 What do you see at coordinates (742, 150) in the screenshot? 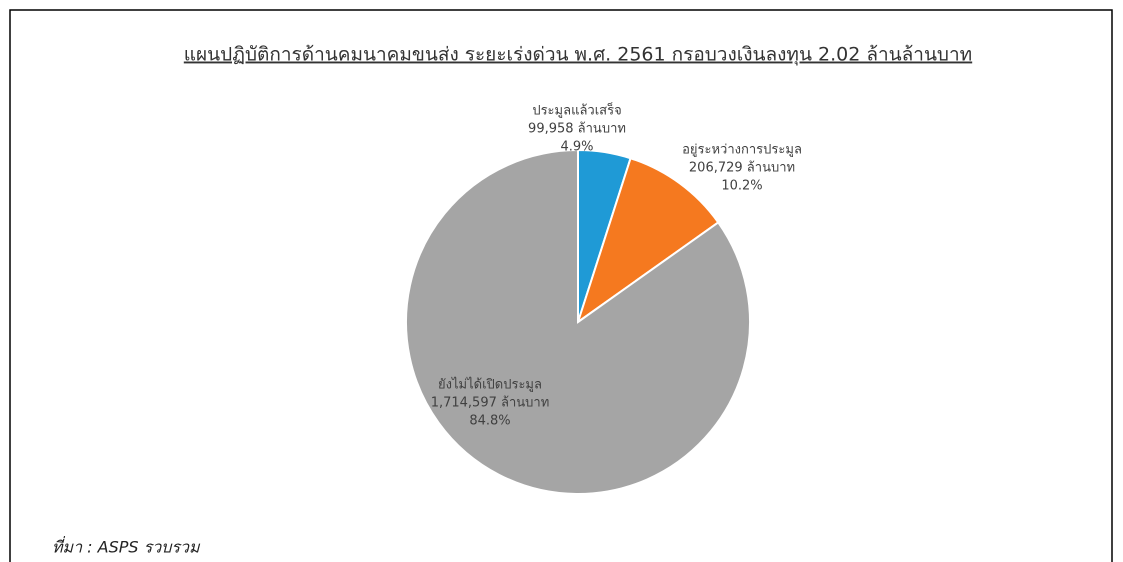
I see `slice-category-label: อยู่ระหว่างการประมูล` at bounding box center [742, 150].